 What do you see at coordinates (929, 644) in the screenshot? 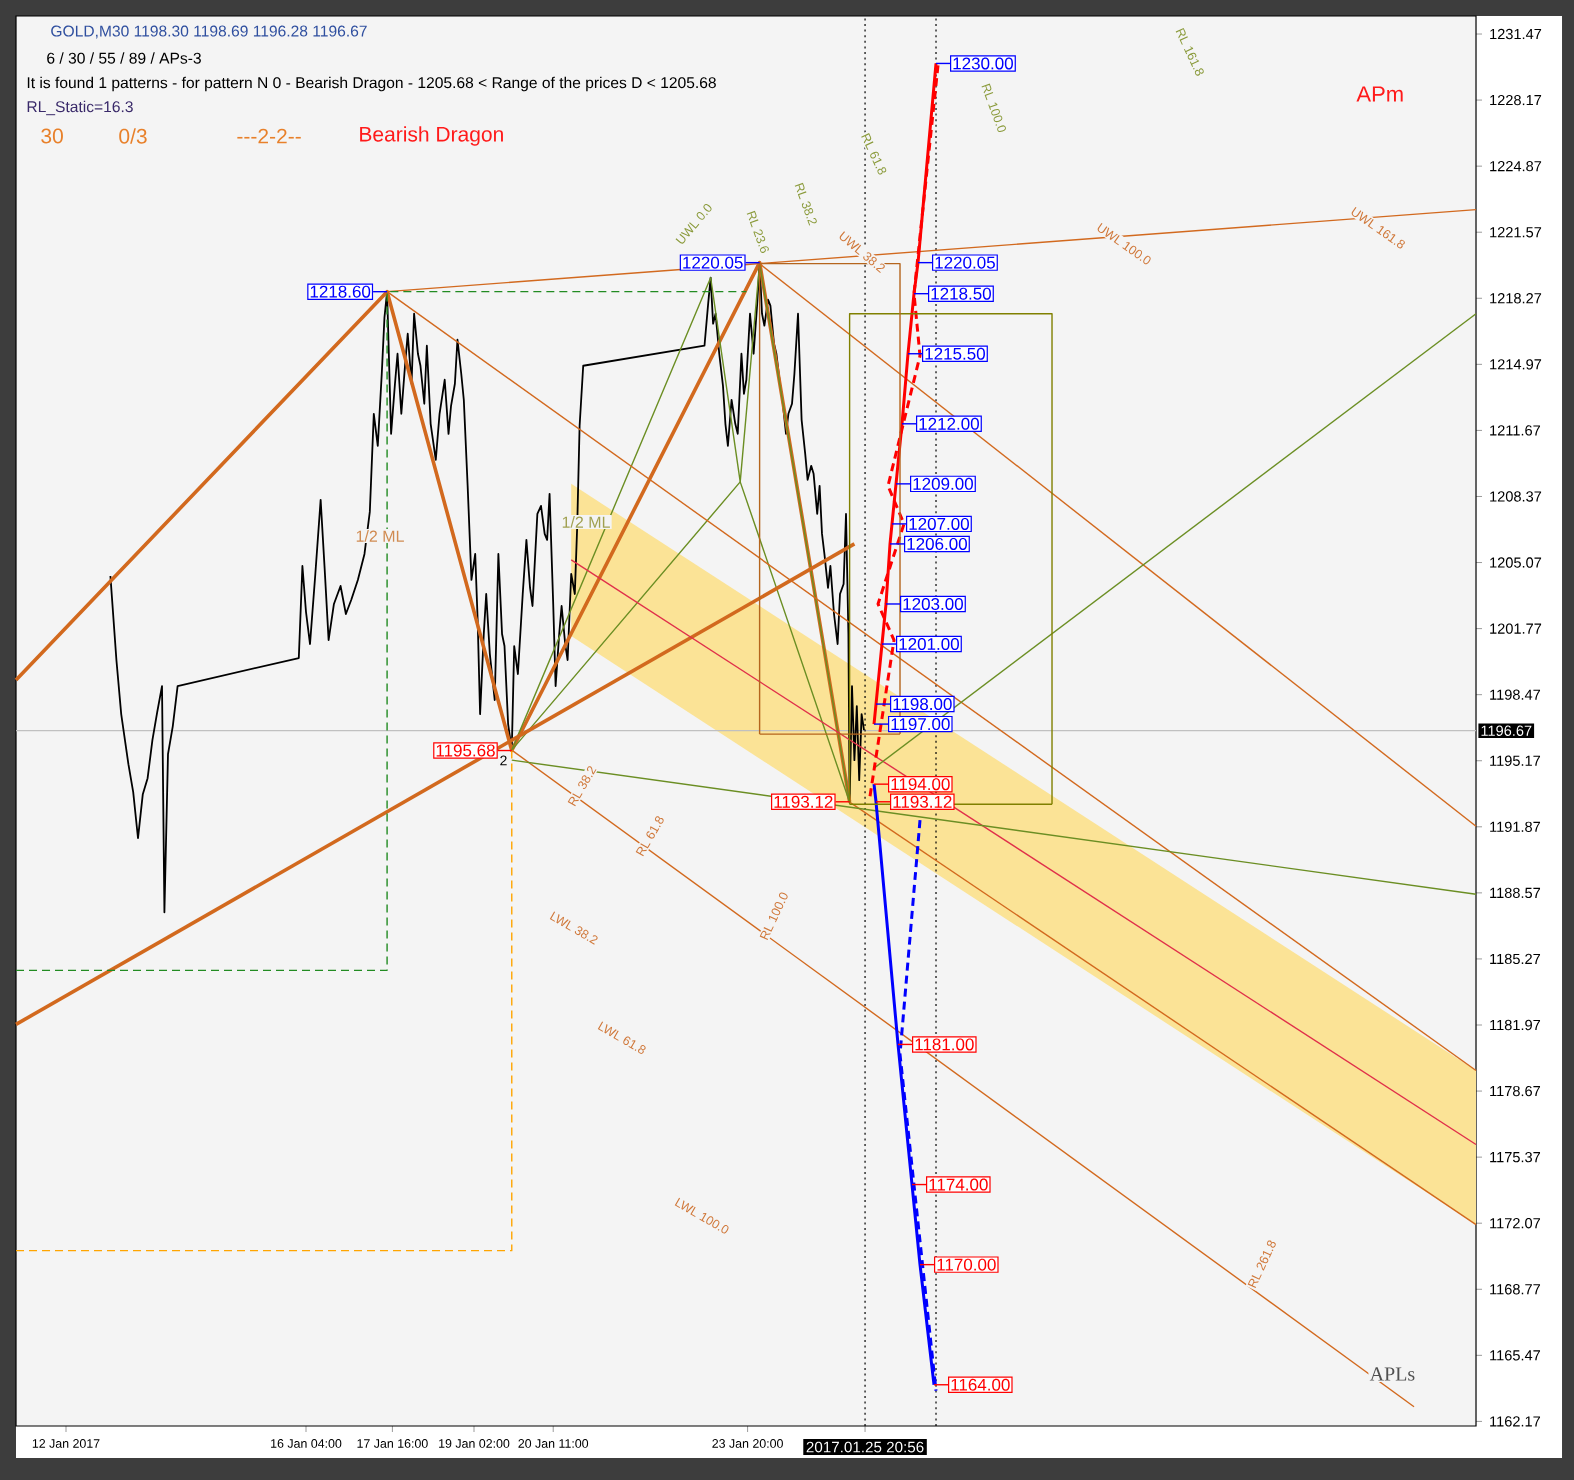
I see `data-label: 1201.00` at bounding box center [929, 644].